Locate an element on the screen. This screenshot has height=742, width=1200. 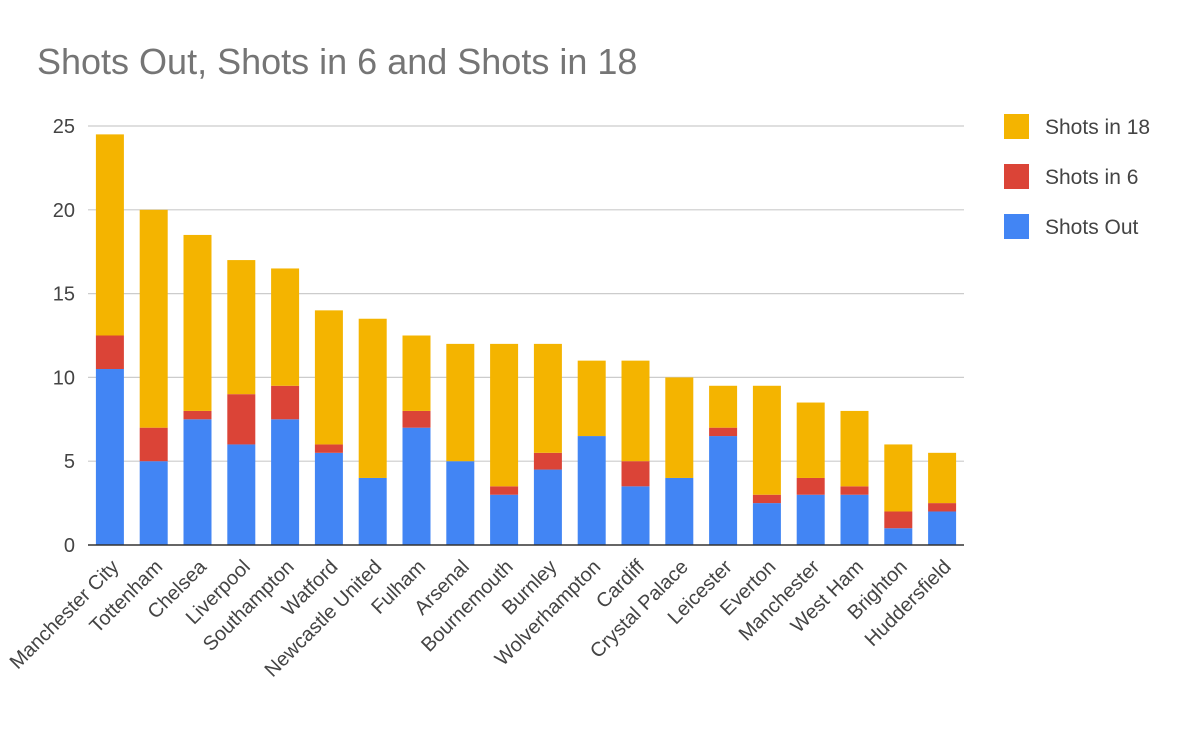
y-tick-label: 20 is located at coordinates (64, 211).